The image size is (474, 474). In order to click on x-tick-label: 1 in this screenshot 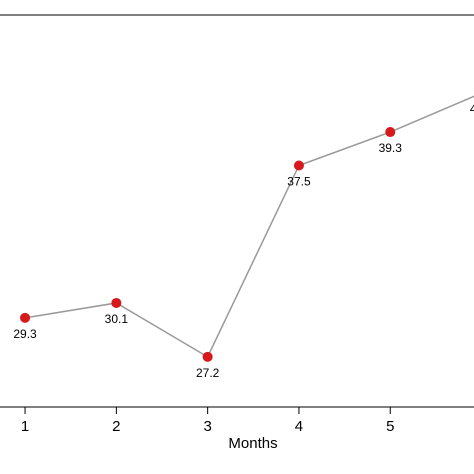, I will do `click(25, 426)`.